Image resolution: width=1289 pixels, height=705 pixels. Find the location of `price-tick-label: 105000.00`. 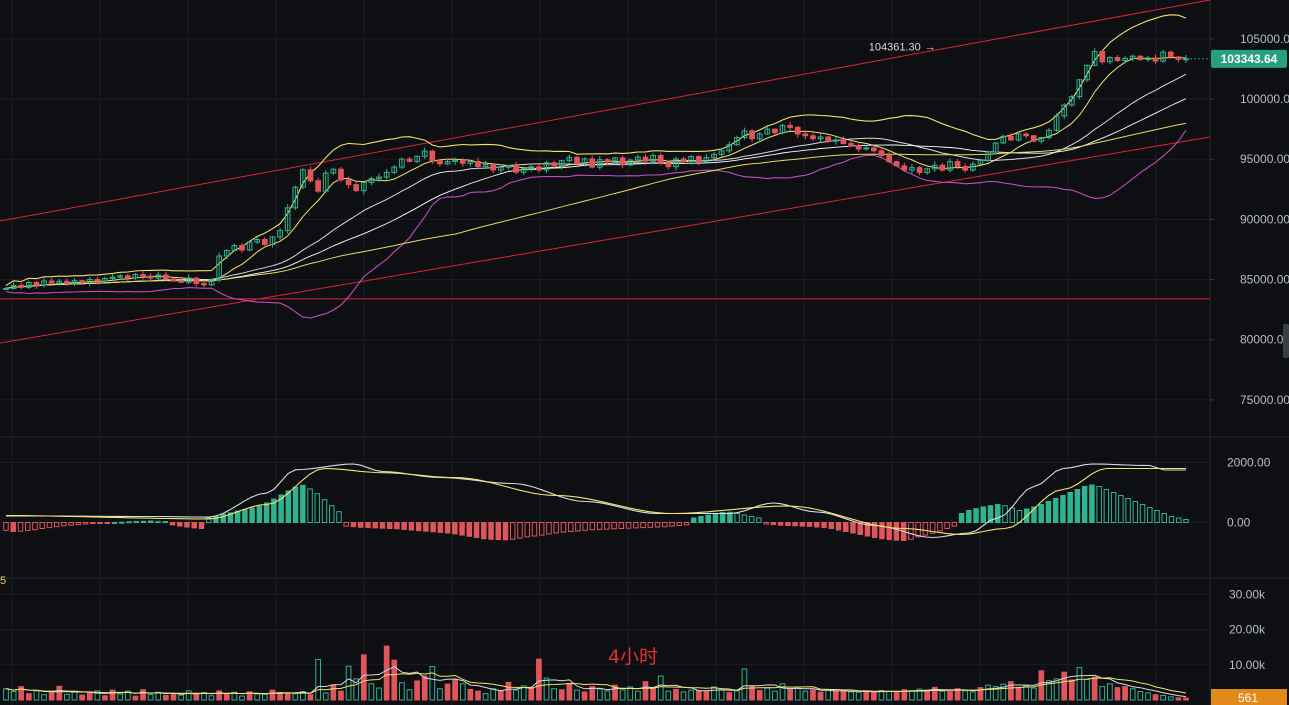

price-tick-label: 105000.00 is located at coordinates (1264, 39).